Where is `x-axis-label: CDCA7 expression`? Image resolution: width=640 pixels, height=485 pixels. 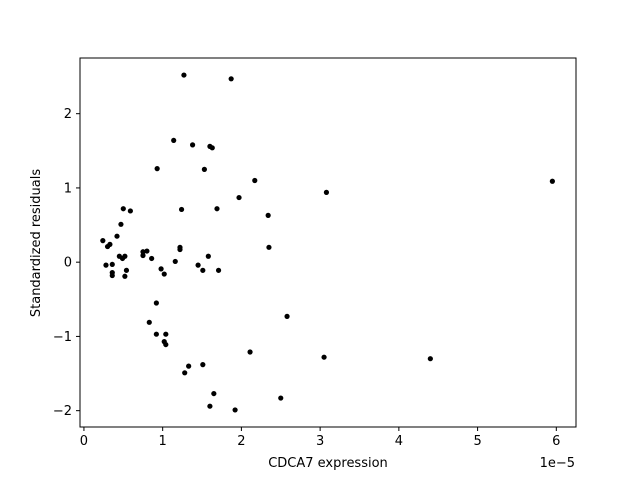 x-axis-label: CDCA7 expression is located at coordinates (328, 463).